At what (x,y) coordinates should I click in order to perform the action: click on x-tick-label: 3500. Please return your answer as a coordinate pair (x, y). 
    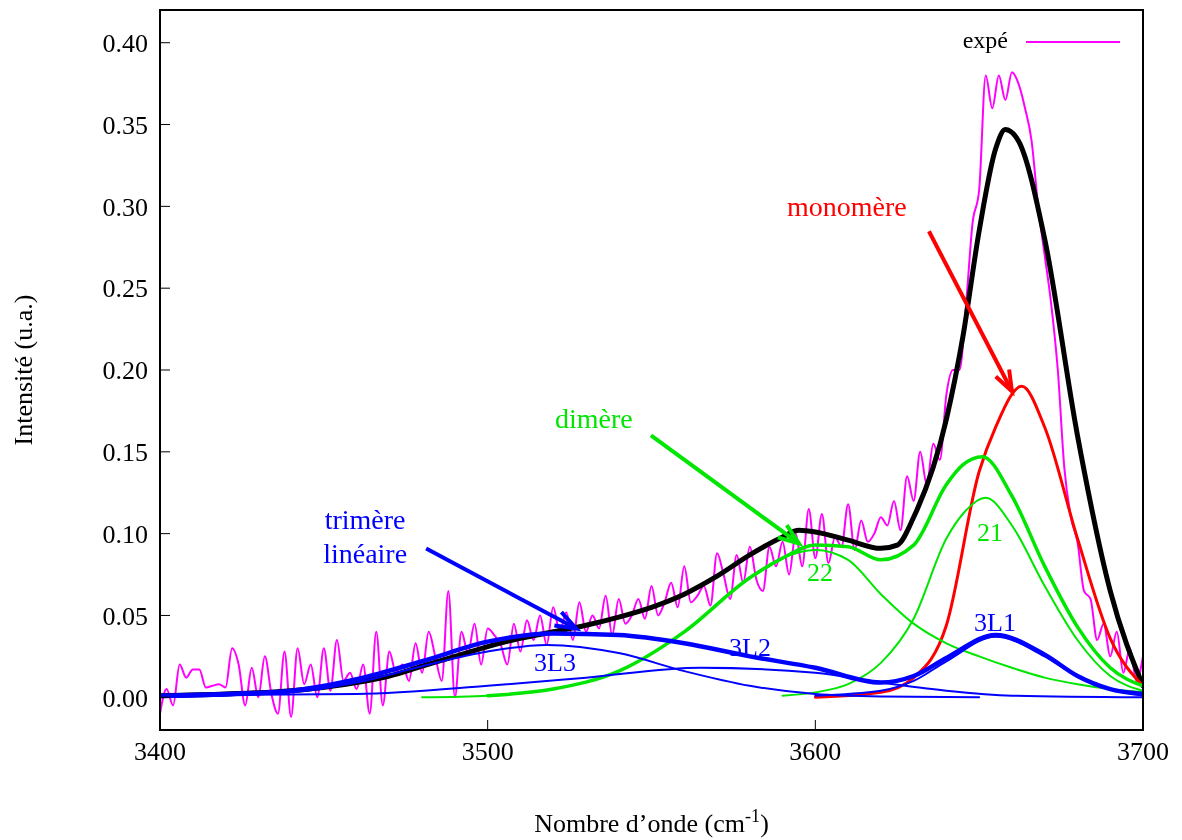
    Looking at the image, I should click on (487, 752).